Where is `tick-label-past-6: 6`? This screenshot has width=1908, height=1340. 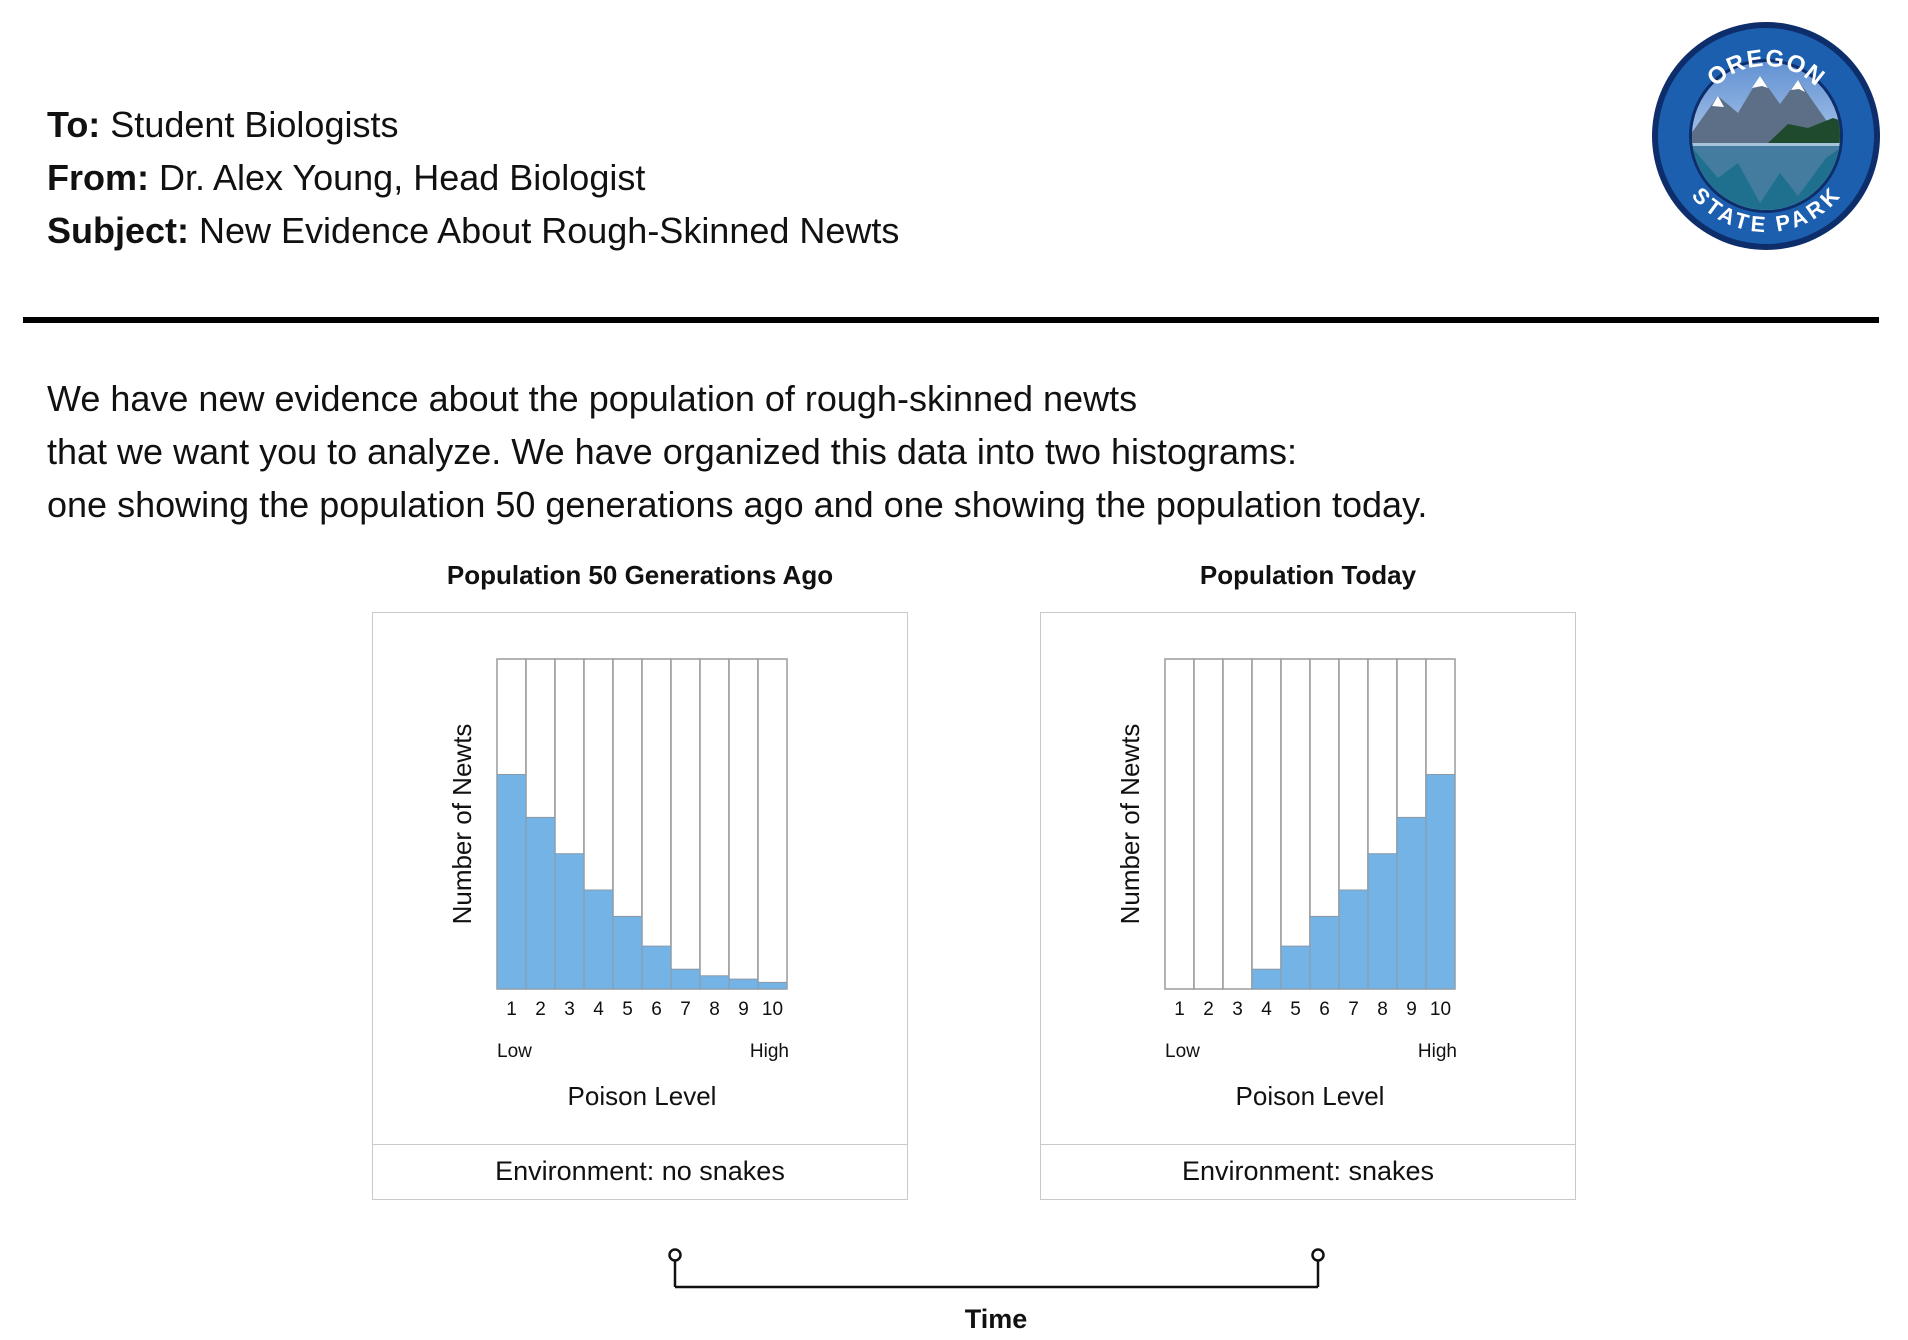 tick-label-past-6: 6 is located at coordinates (656, 1009).